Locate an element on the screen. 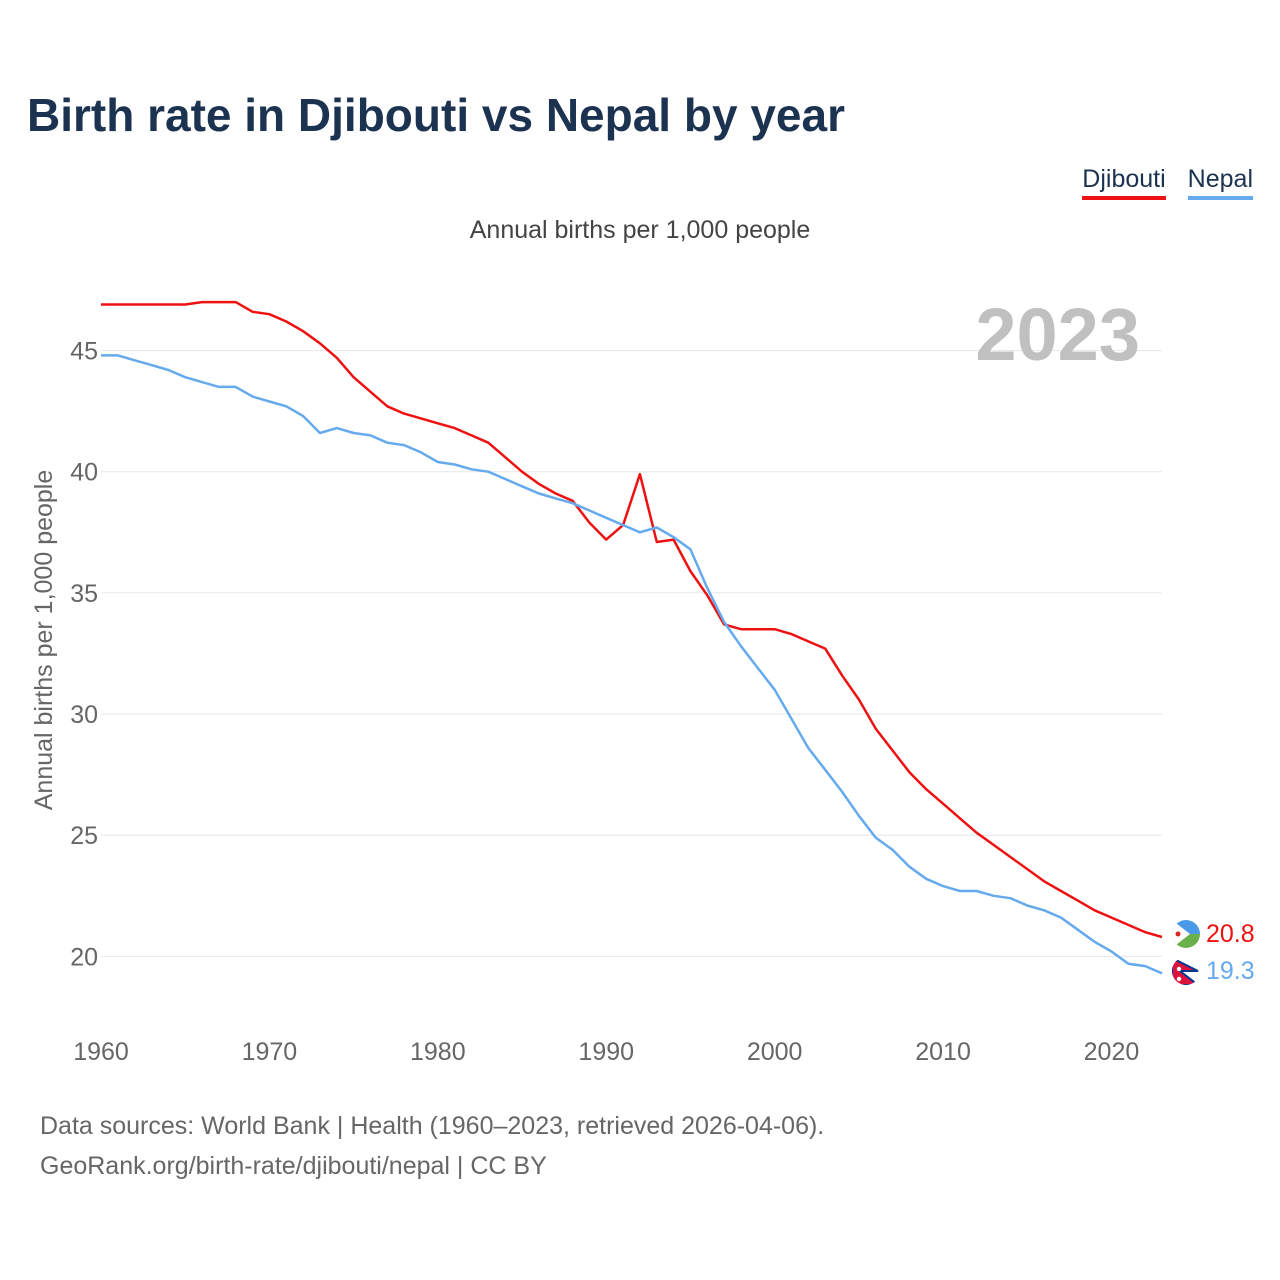 This screenshot has height=1280, width=1280. x-axis-ticks: 1960 1970 1980 1990 2000 2010 2020 is located at coordinates (606, 1052).